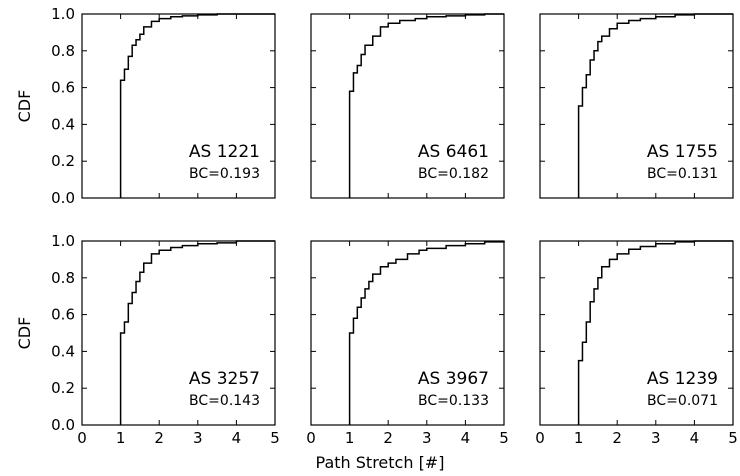  Describe the element at coordinates (224, 401) in the screenshot. I see `bc-label: BC=0.143` at that location.